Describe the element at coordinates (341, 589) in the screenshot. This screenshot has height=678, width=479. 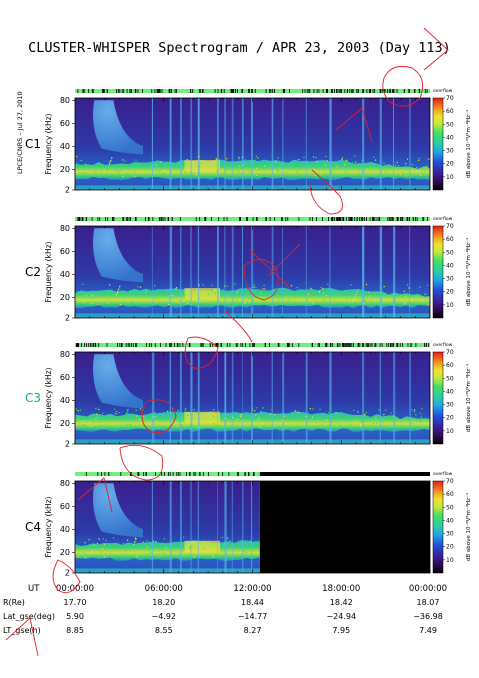
I see `x-tick-label: 18:00:00` at that location.